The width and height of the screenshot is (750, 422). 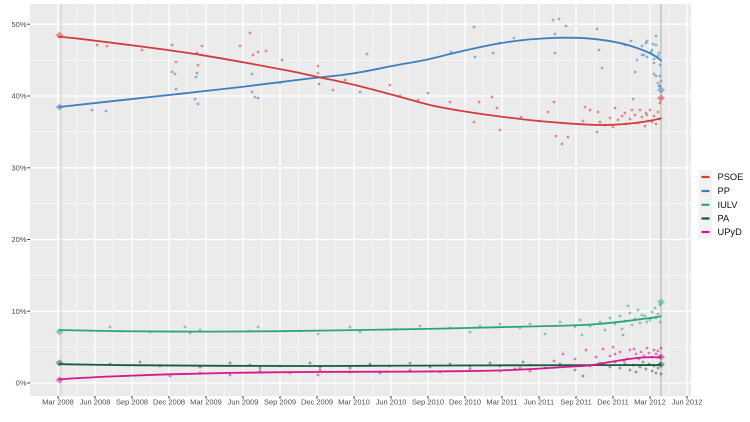 What do you see at coordinates (465, 402) in the screenshot?
I see `svg-text: Dec 2010` at bounding box center [465, 402].